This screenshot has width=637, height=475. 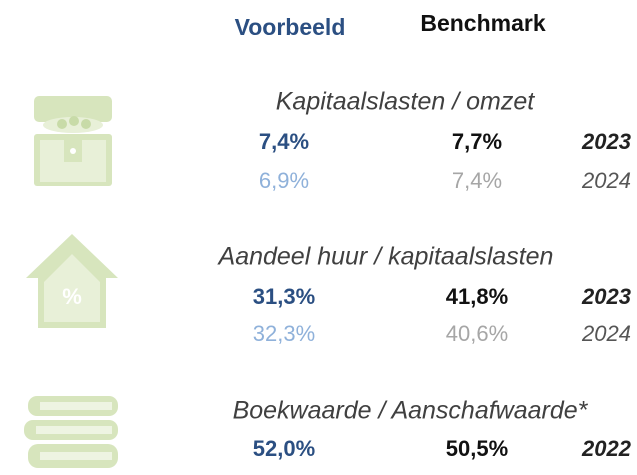 What do you see at coordinates (290, 27) in the screenshot?
I see `column-header: Voorbeeld` at bounding box center [290, 27].